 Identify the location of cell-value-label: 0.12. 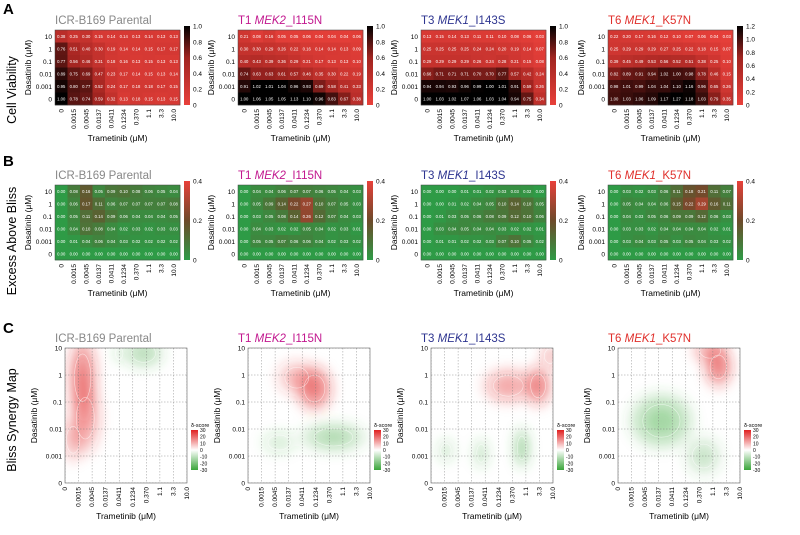
(702, 216).